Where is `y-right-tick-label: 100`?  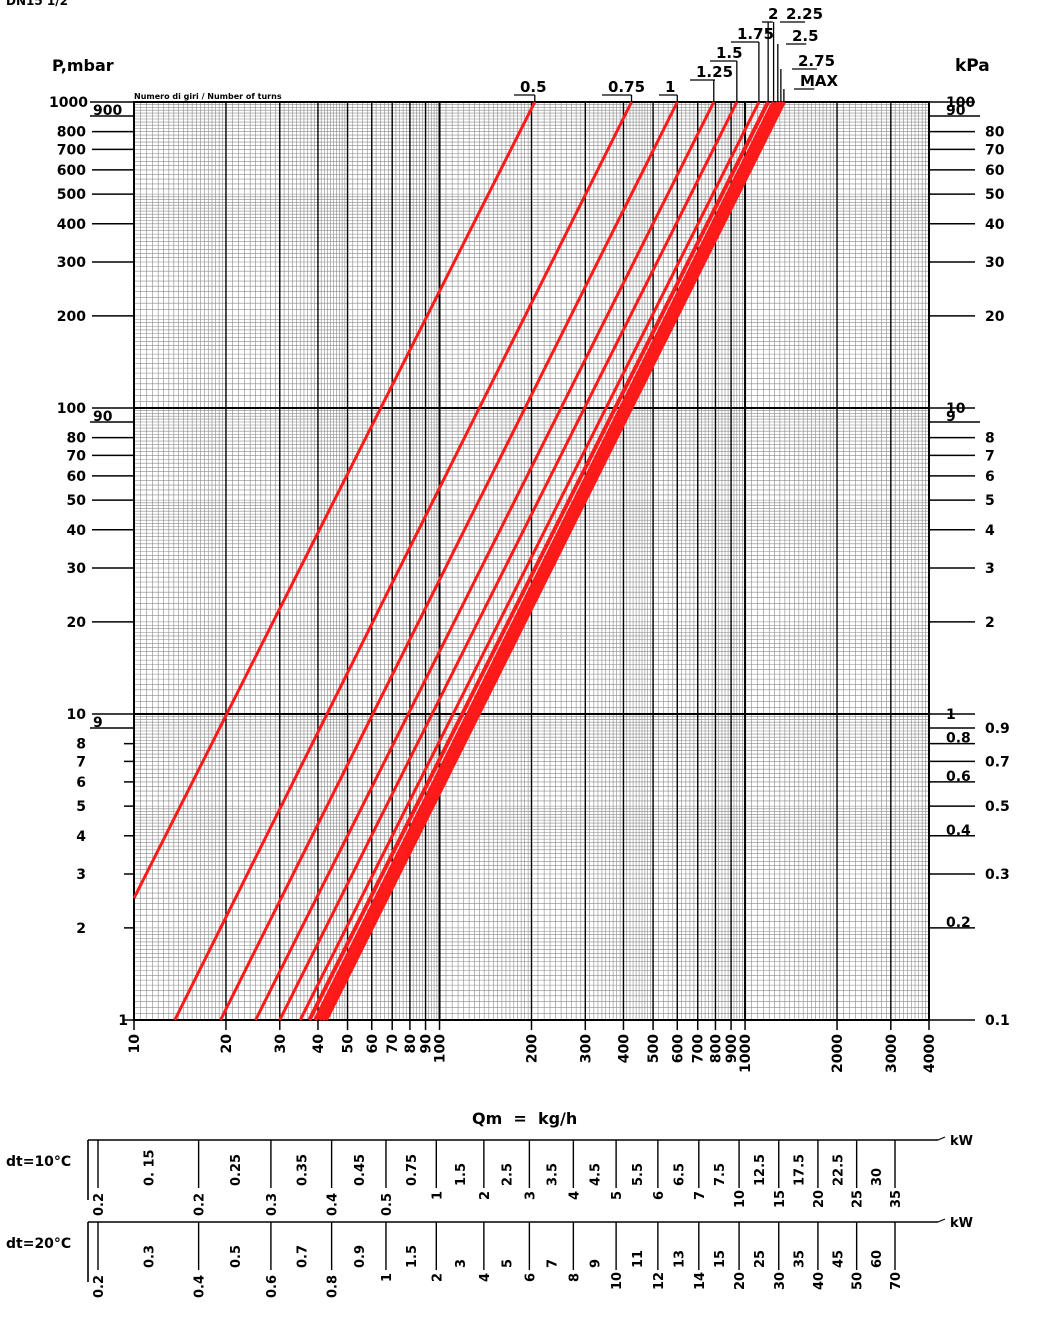 y-right-tick-label: 100 is located at coordinates (960, 103).